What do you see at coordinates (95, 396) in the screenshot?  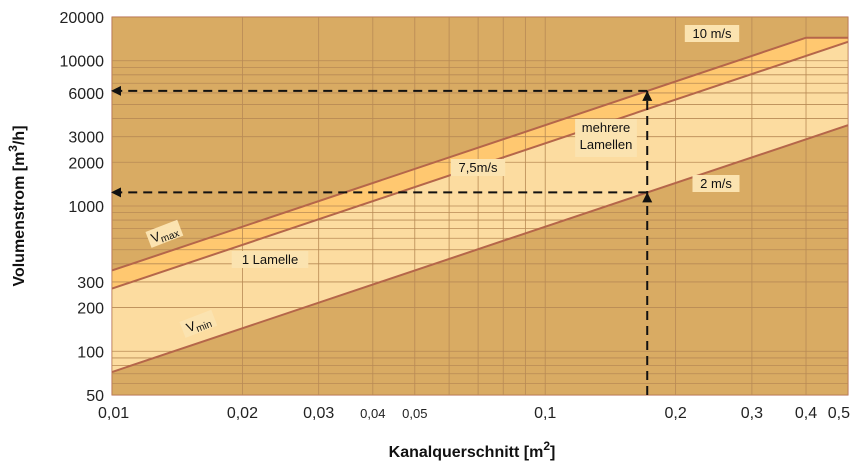 I see `y-tick-label: 50` at bounding box center [95, 396].